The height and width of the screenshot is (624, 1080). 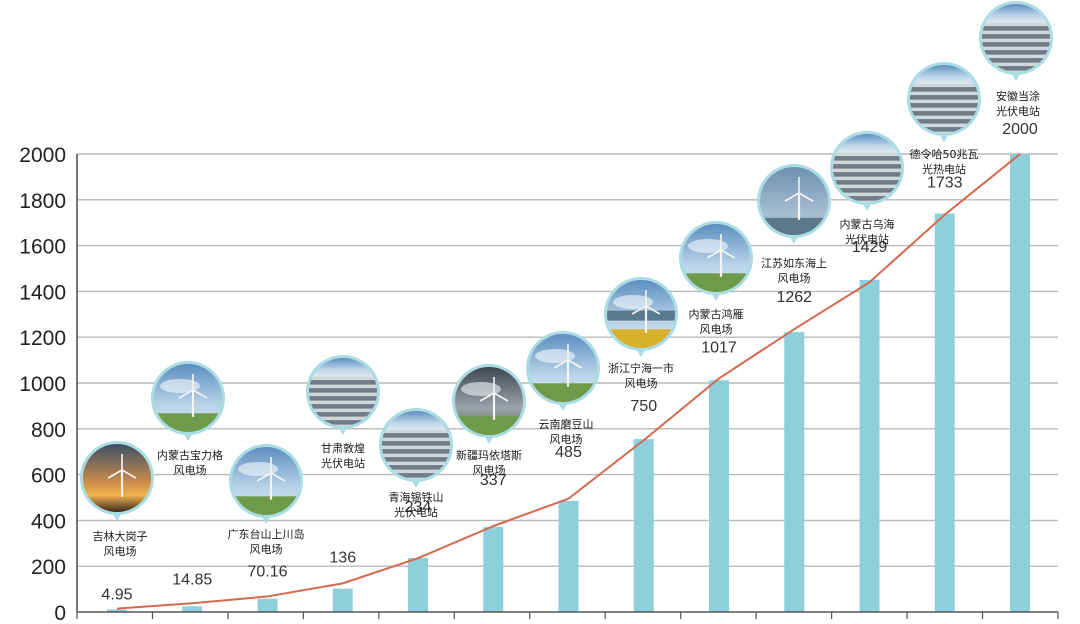 What do you see at coordinates (716, 314) in the screenshot?
I see `station-name-line1: 内蒙古鸿雁` at bounding box center [716, 314].